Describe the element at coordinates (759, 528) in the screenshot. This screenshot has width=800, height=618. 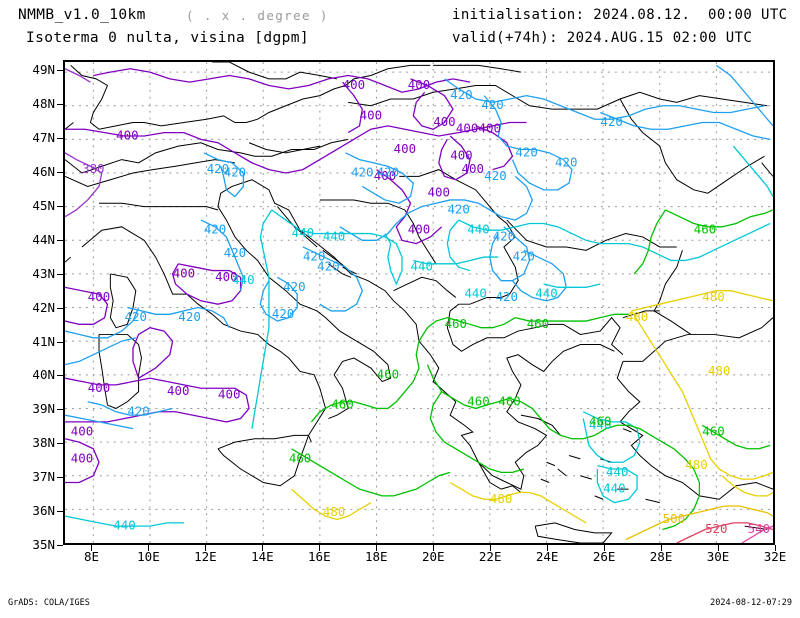
I see `contour-label: 540` at that location.